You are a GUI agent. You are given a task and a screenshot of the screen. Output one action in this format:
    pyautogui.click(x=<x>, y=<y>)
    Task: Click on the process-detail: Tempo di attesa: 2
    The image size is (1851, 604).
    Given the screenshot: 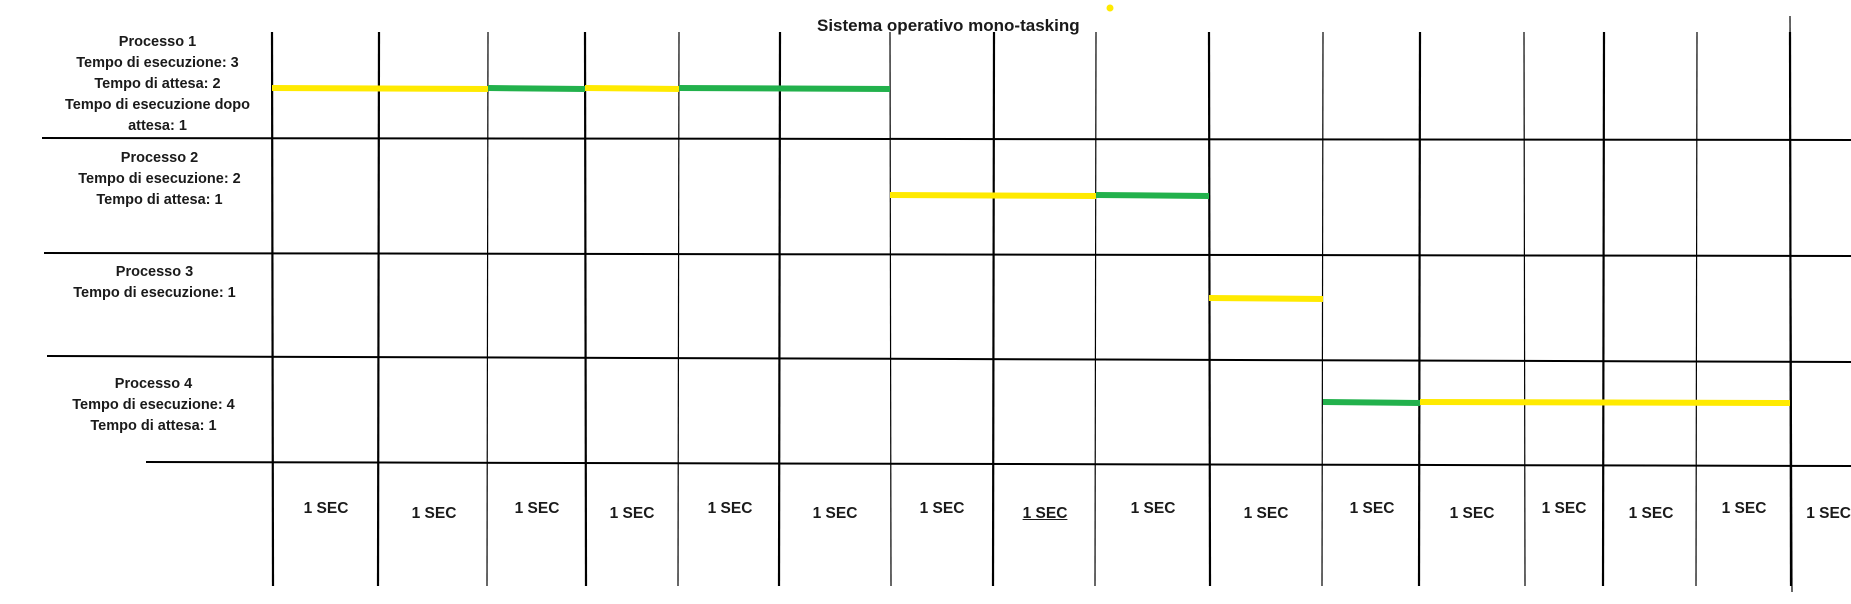 What is the action you would take?
    pyautogui.click(x=157, y=84)
    